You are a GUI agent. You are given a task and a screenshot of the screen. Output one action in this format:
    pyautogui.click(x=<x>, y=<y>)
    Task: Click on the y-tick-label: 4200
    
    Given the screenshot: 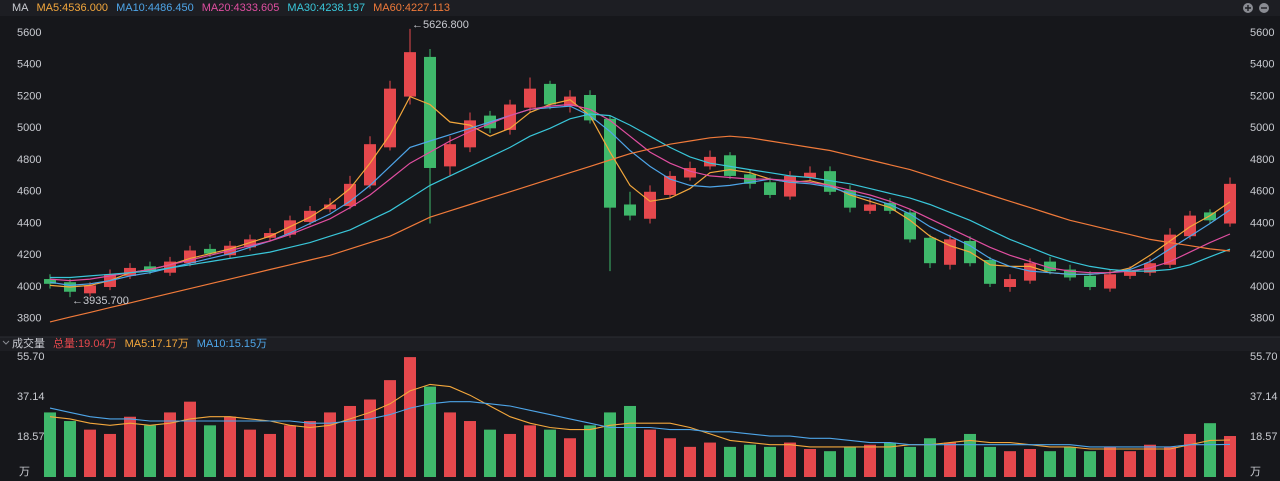 What is the action you would take?
    pyautogui.click(x=1262, y=255)
    